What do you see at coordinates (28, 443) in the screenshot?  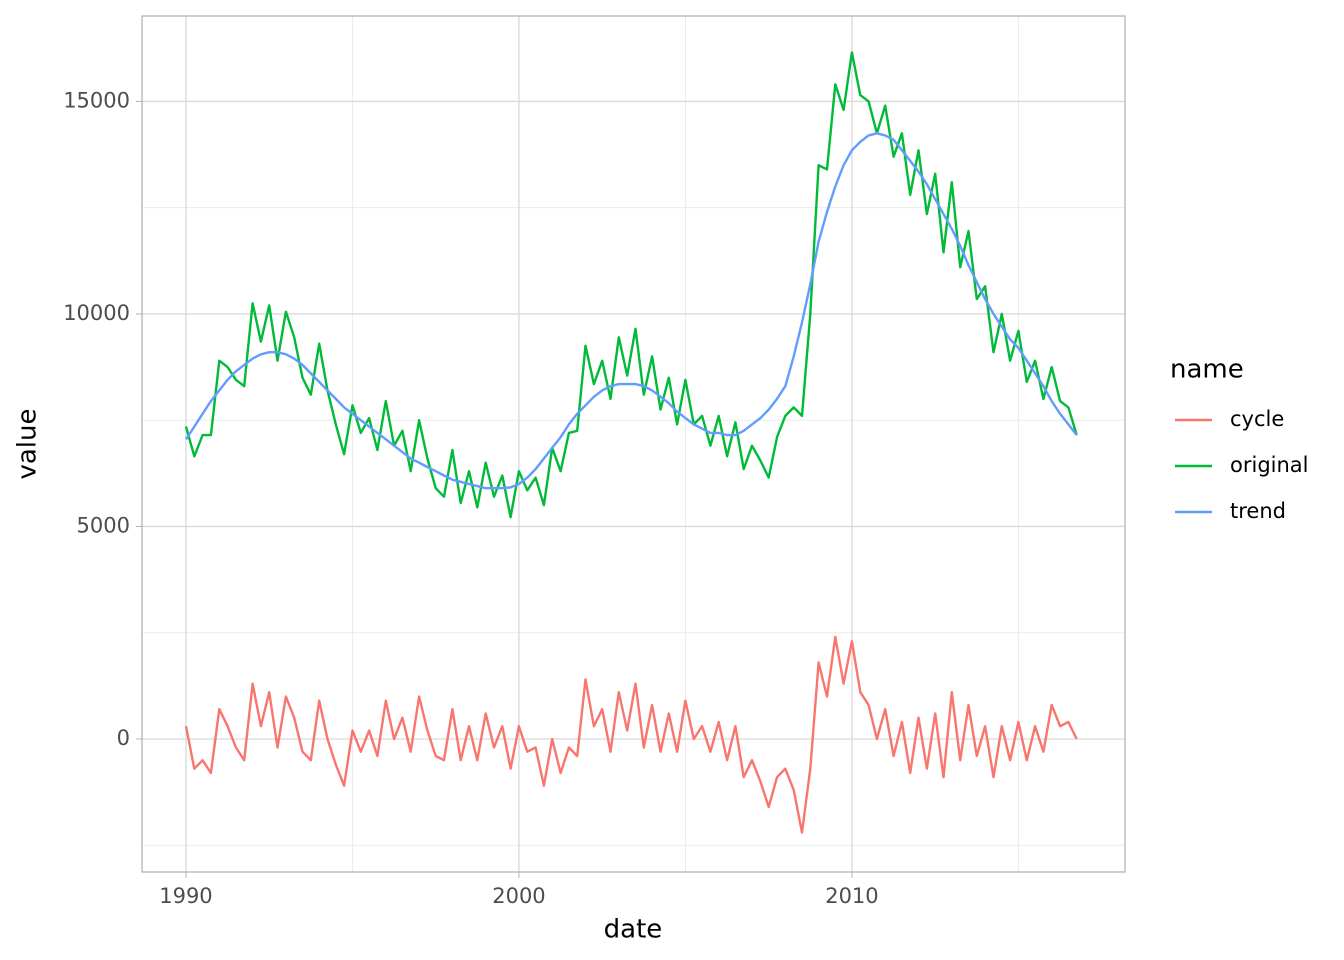 I see `y-axis-title: value` at bounding box center [28, 443].